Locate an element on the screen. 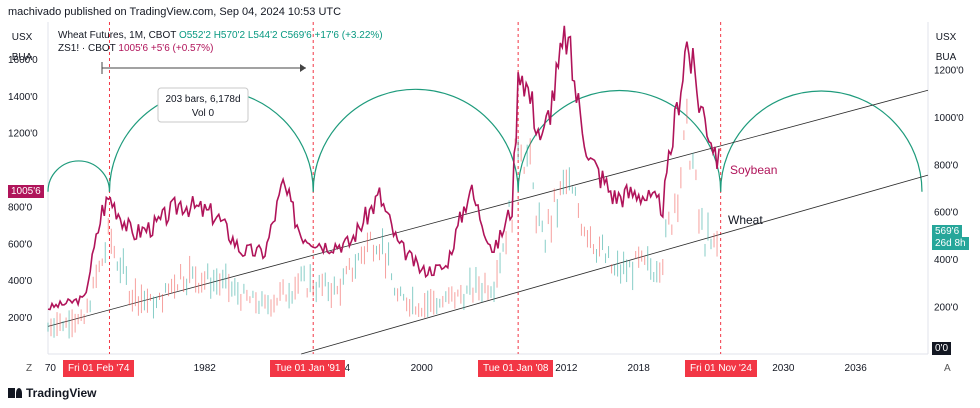 This screenshot has height=408, width=980. right-tick-label: 400'0 is located at coordinates (946, 260).